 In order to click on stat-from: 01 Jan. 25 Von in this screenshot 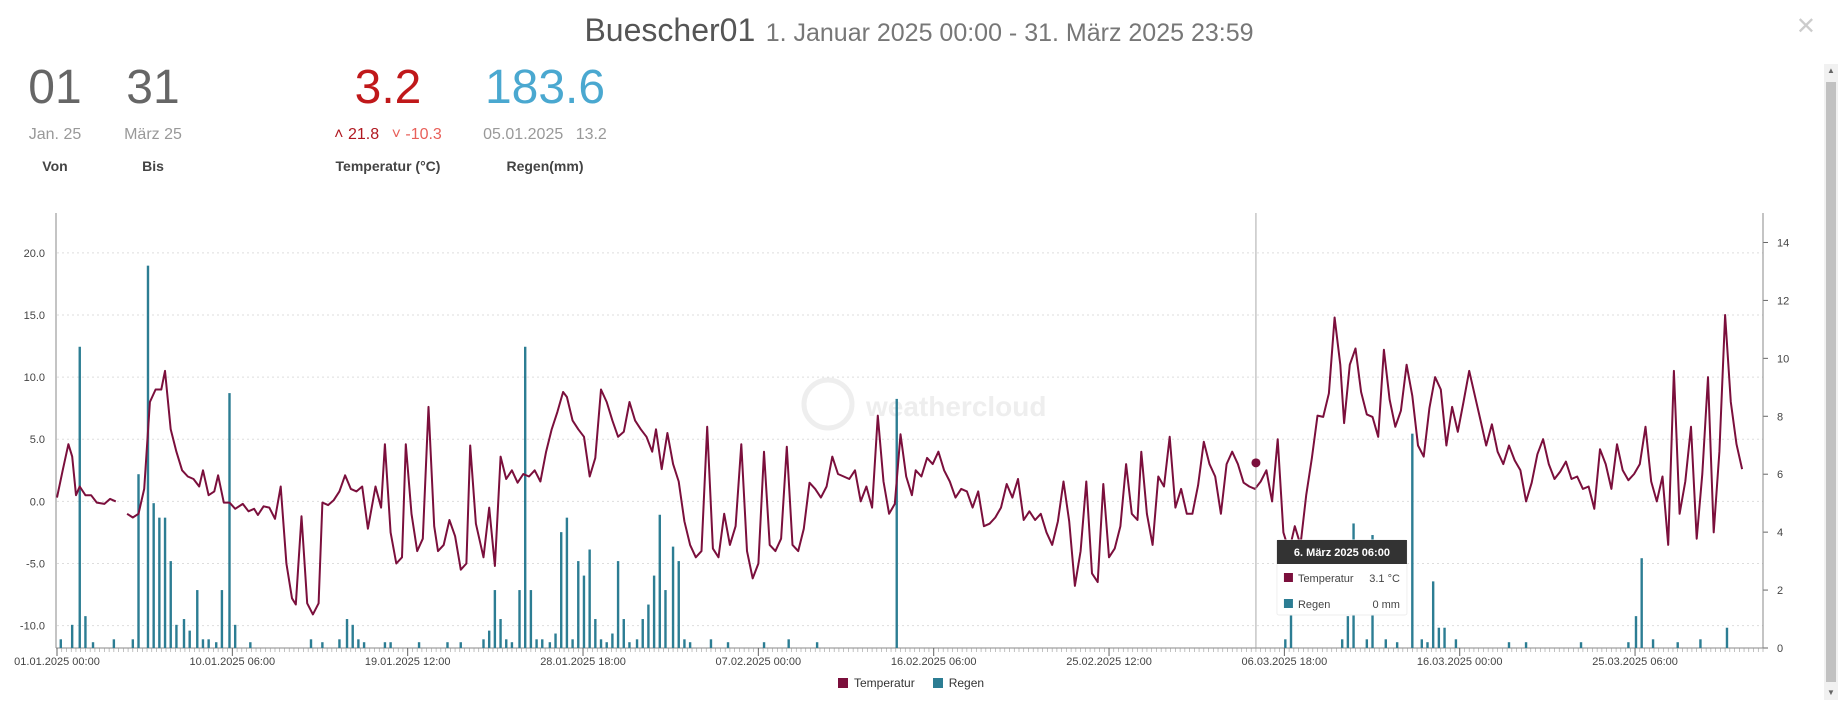, I will do `click(55, 118)`.